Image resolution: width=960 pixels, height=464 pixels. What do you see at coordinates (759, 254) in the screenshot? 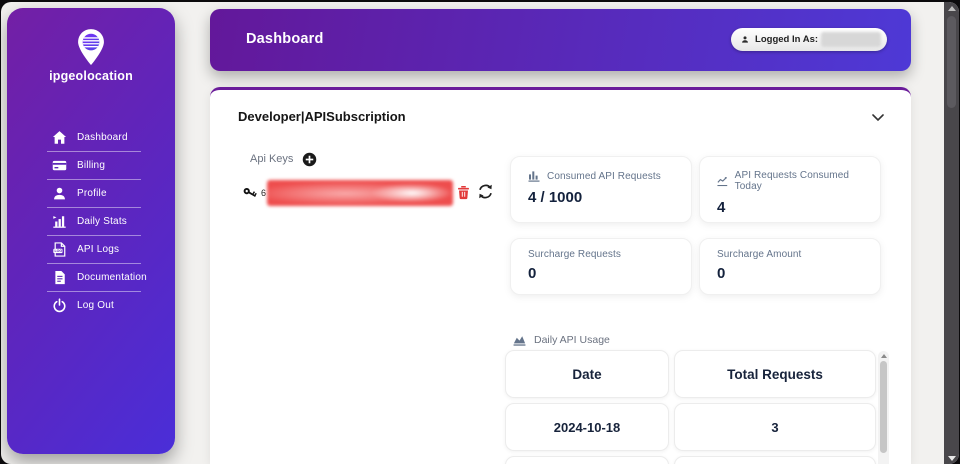
I see `stat-label: Surcharge Amount` at bounding box center [759, 254].